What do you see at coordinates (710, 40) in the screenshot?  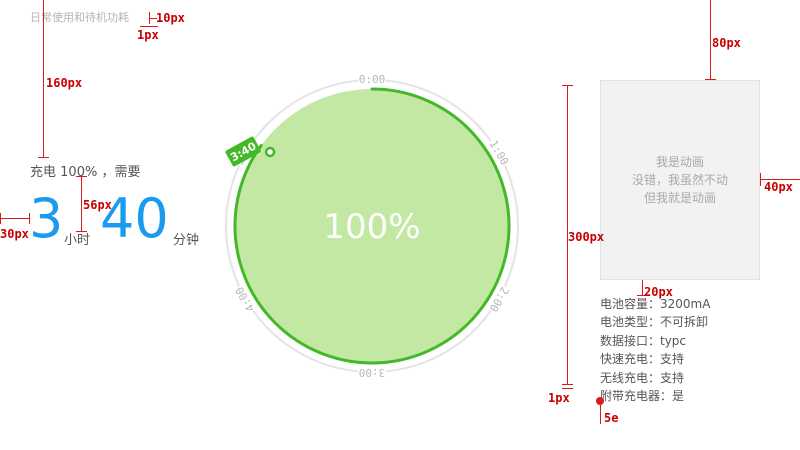 I see `annot-80px-line` at bounding box center [710, 40].